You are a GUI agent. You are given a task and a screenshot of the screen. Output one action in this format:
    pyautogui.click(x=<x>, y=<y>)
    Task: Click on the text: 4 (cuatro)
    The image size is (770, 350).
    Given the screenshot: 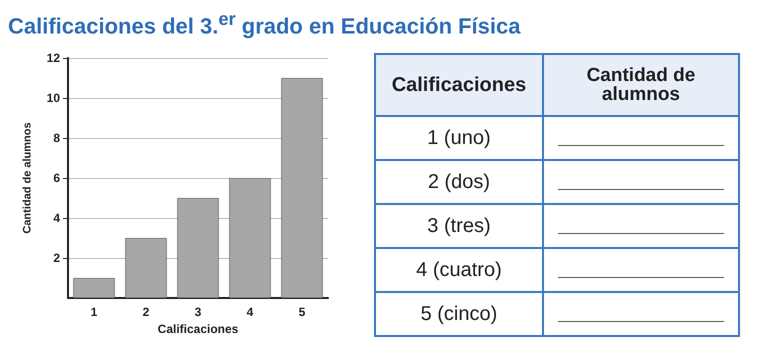 What is the action you would take?
    pyautogui.click(x=459, y=270)
    